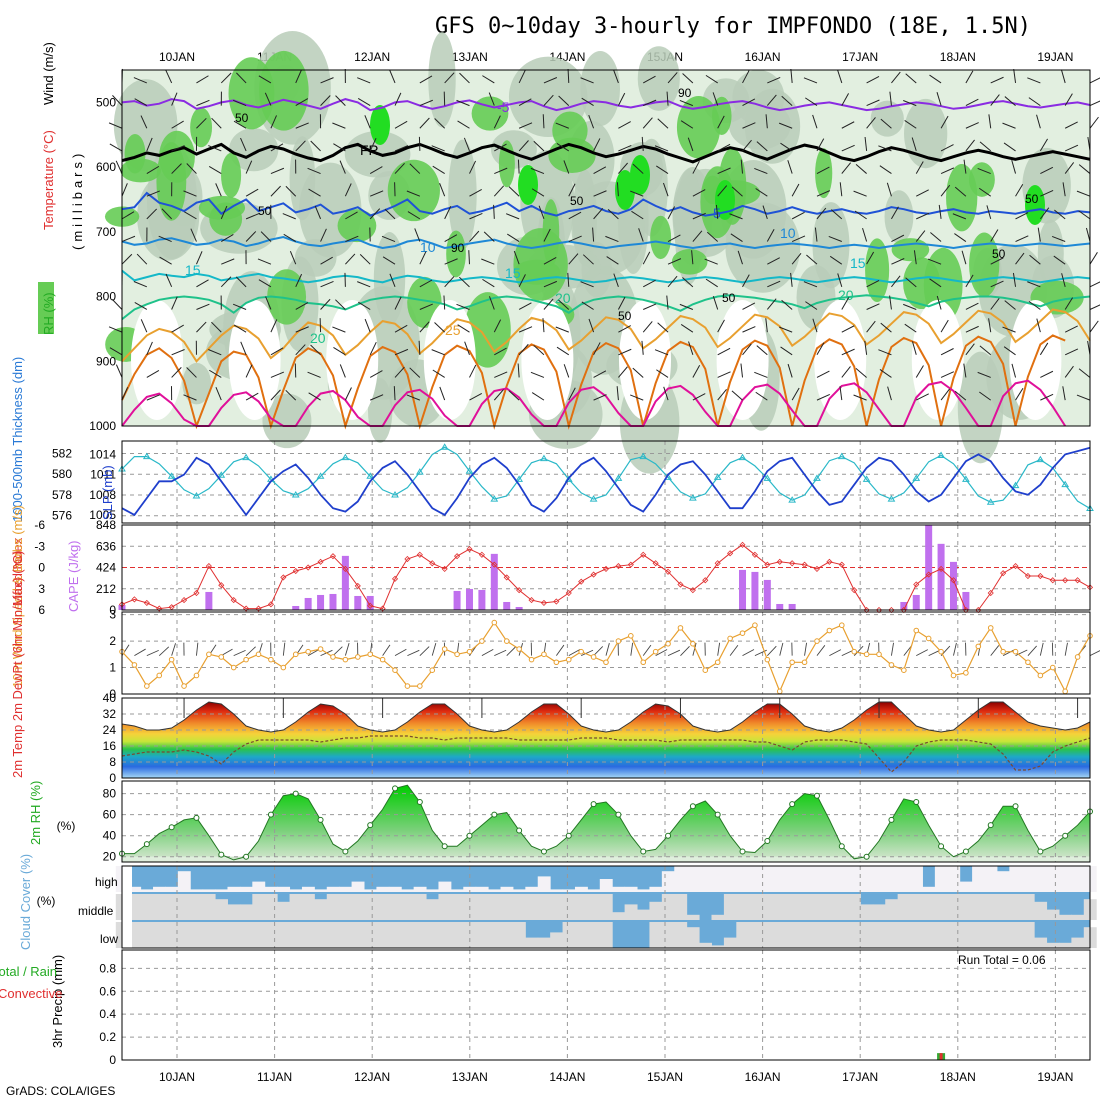 This screenshot has width=1100, height=1100. Describe the element at coordinates (31, 993) in the screenshot. I see `precip-legend-conv: Convective` at that location.